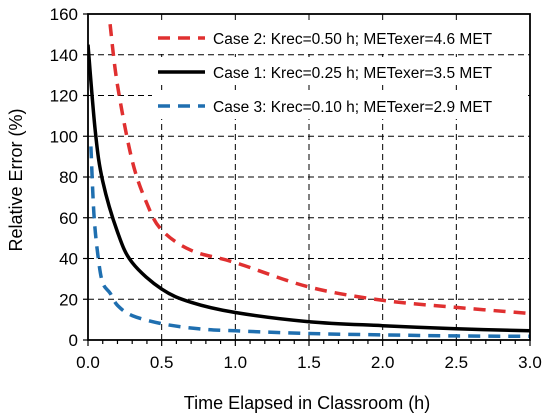 This screenshot has height=416, width=550. I want to click on x-tick-label: 3.0, so click(530, 362).